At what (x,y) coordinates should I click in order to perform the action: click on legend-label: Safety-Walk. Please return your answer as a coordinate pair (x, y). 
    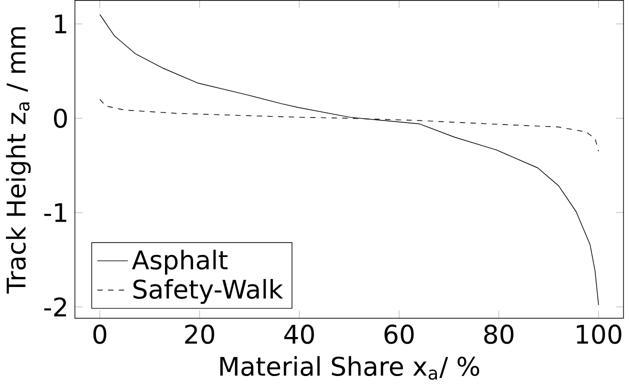
    Looking at the image, I should click on (208, 291).